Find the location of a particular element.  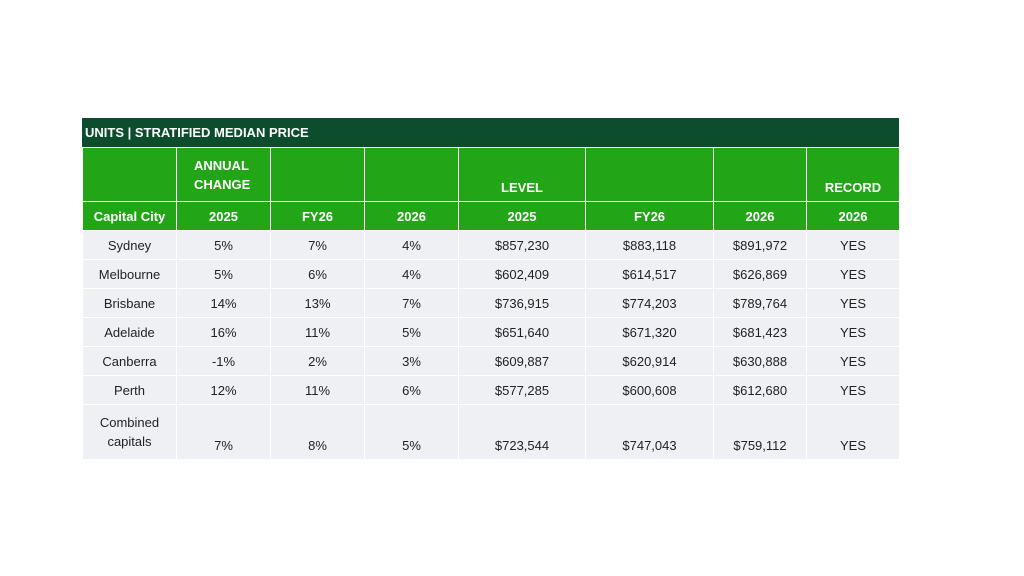

table-title: UNITS | STRATIFIED MEDIAN PRICE is located at coordinates (490, 132).